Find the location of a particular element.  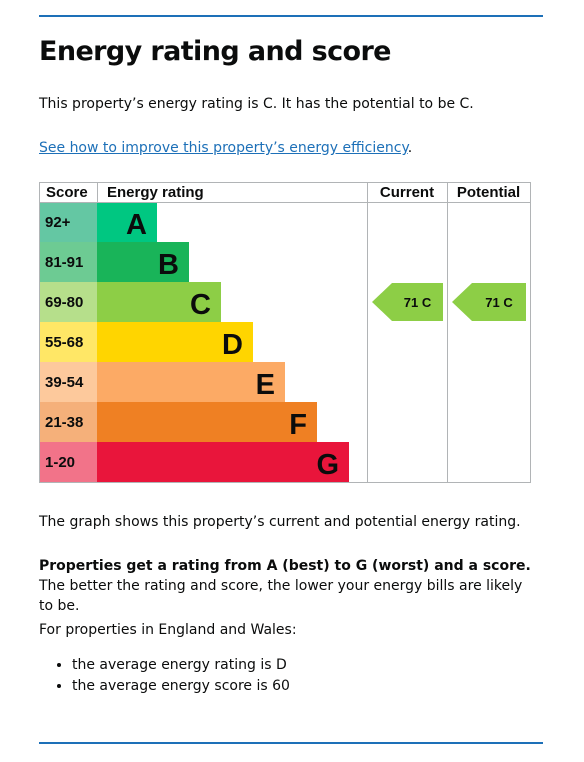

band-bar-b is located at coordinates (143, 262).